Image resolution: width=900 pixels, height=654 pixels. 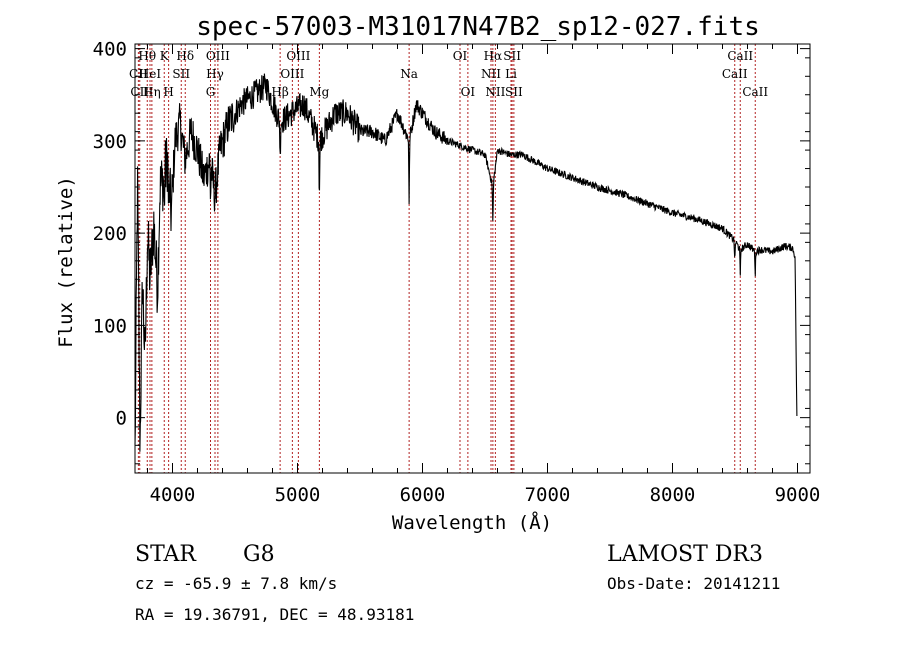 I want to click on coordinates: RA = 19.36791, DEC = 48.93181, so click(x=274, y=614).